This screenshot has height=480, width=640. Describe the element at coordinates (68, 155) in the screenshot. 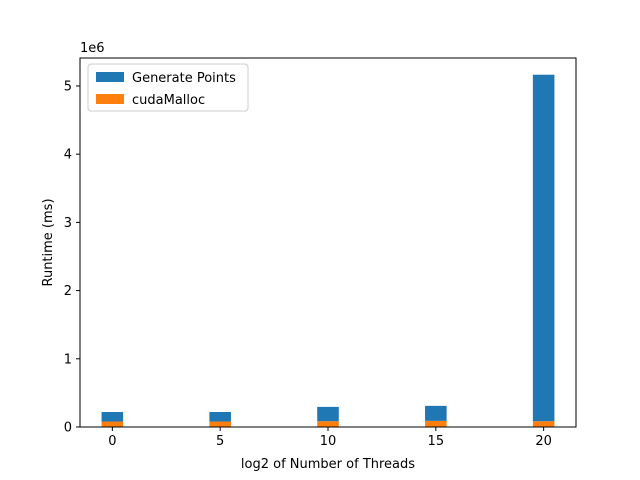

I see `y-tick-label-4: 4` at that location.